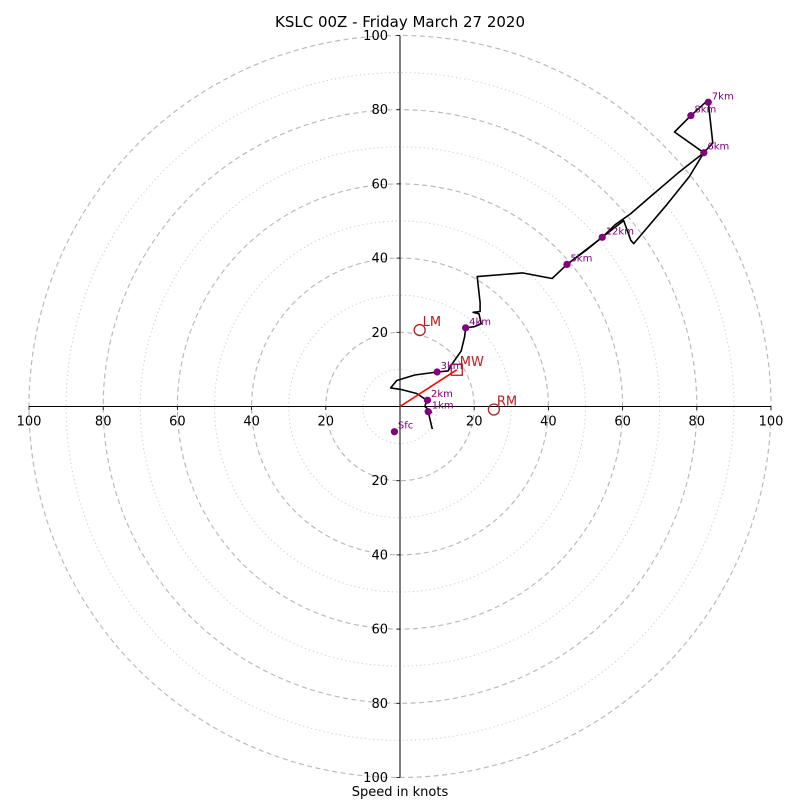 Image resolution: width=800 pixels, height=800 pixels. What do you see at coordinates (432, 322) in the screenshot?
I see `lm-label: LM` at bounding box center [432, 322].